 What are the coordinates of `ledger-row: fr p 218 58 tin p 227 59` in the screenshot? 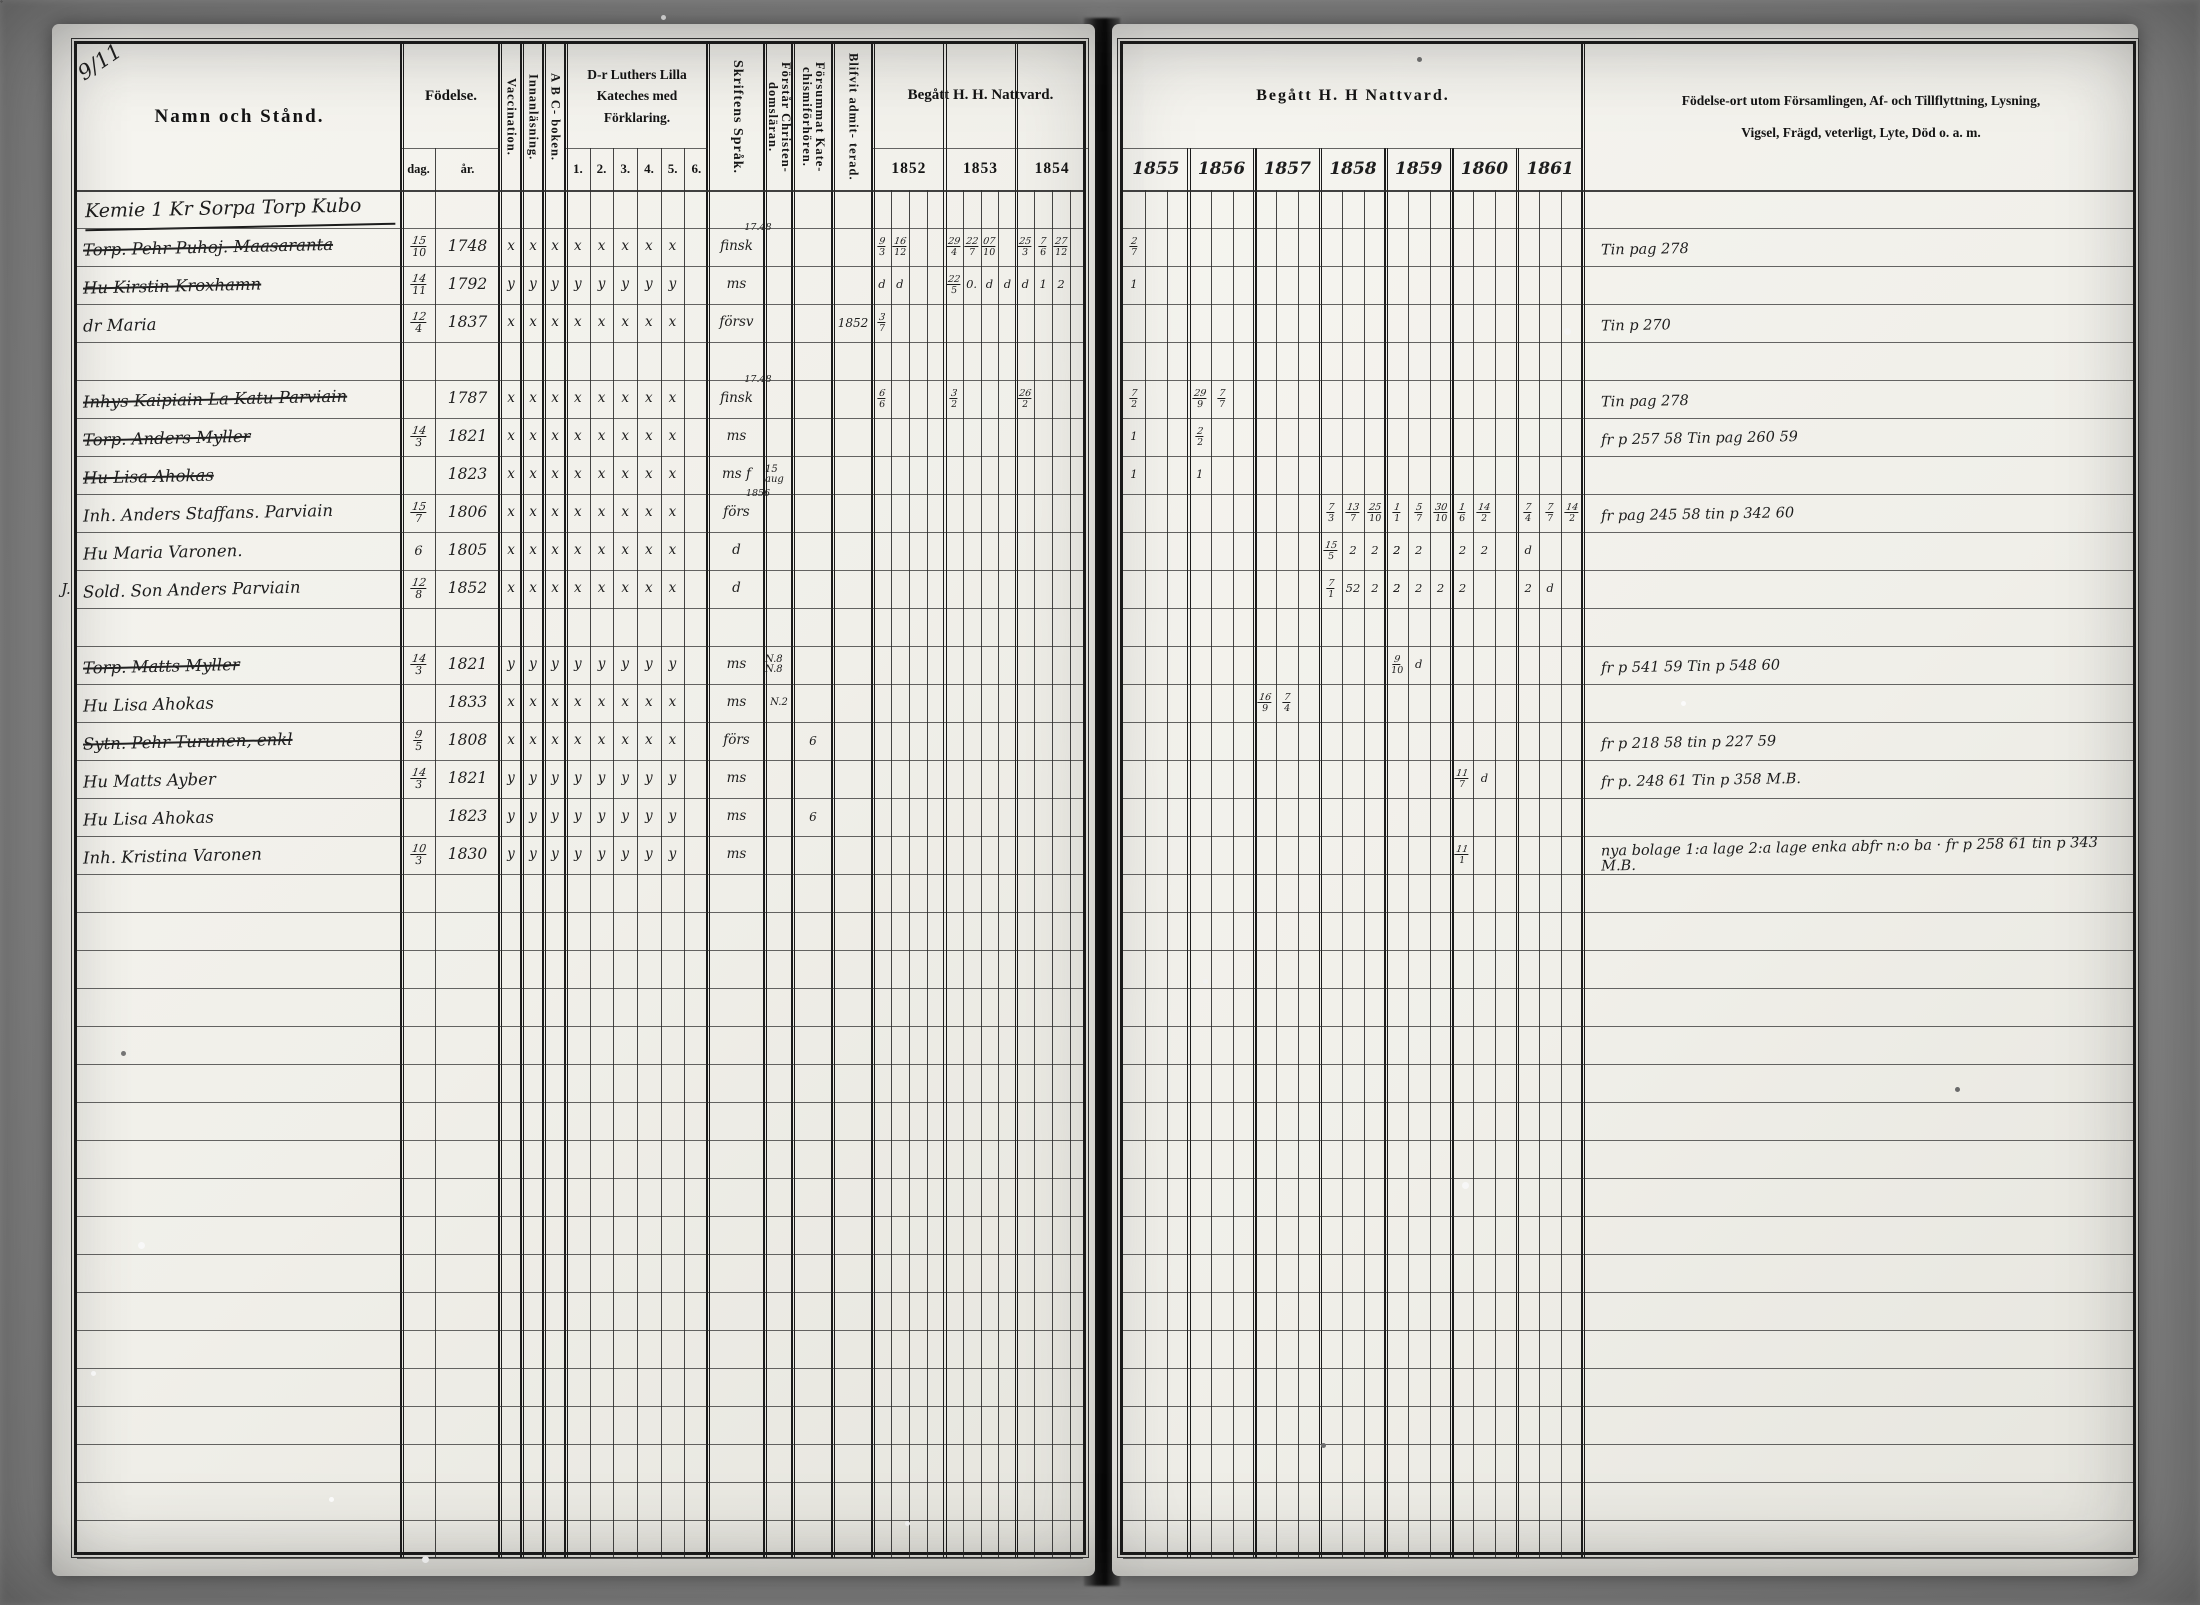 It's located at (1628, 741).